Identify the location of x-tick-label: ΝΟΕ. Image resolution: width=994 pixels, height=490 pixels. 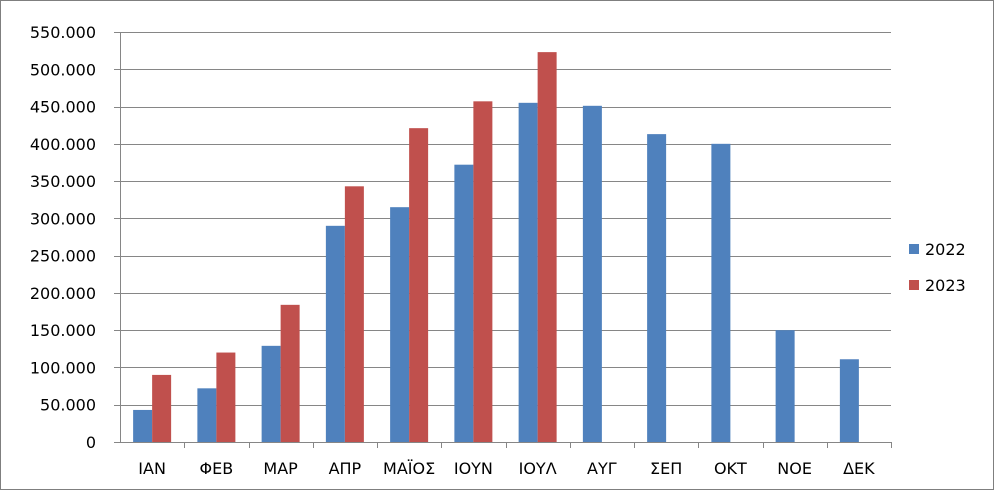
(794, 468).